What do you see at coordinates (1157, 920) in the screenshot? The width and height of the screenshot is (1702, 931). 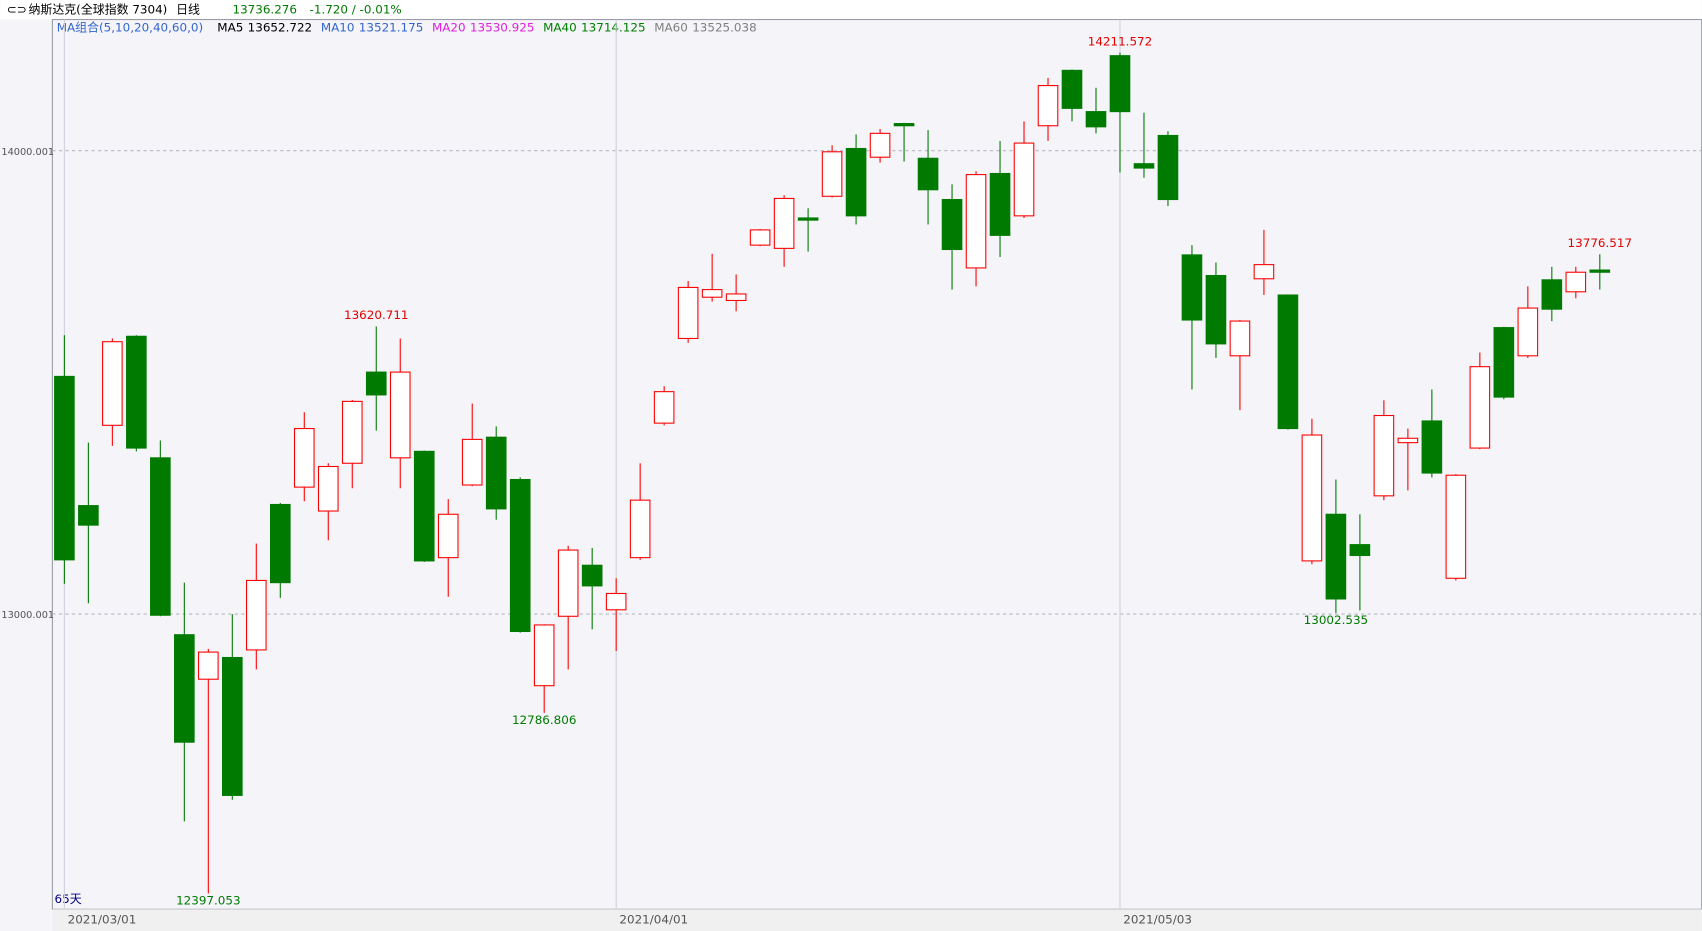 I see `x-tick-label: 2021/05/03` at bounding box center [1157, 920].